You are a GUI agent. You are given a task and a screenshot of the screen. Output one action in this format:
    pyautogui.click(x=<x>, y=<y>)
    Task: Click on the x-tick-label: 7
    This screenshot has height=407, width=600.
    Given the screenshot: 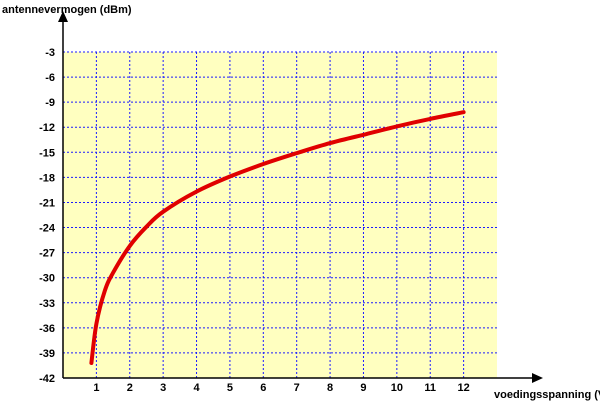 What is the action you would take?
    pyautogui.click(x=297, y=388)
    